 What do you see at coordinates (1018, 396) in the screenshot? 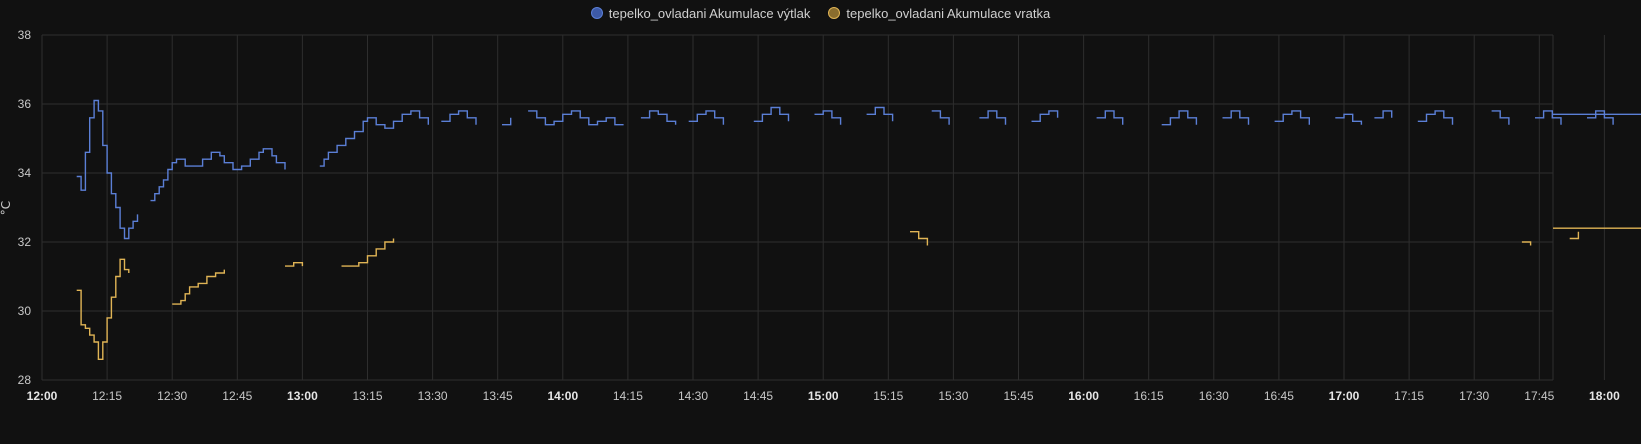
I see `x-tick-label: 15:45` at bounding box center [1018, 396].